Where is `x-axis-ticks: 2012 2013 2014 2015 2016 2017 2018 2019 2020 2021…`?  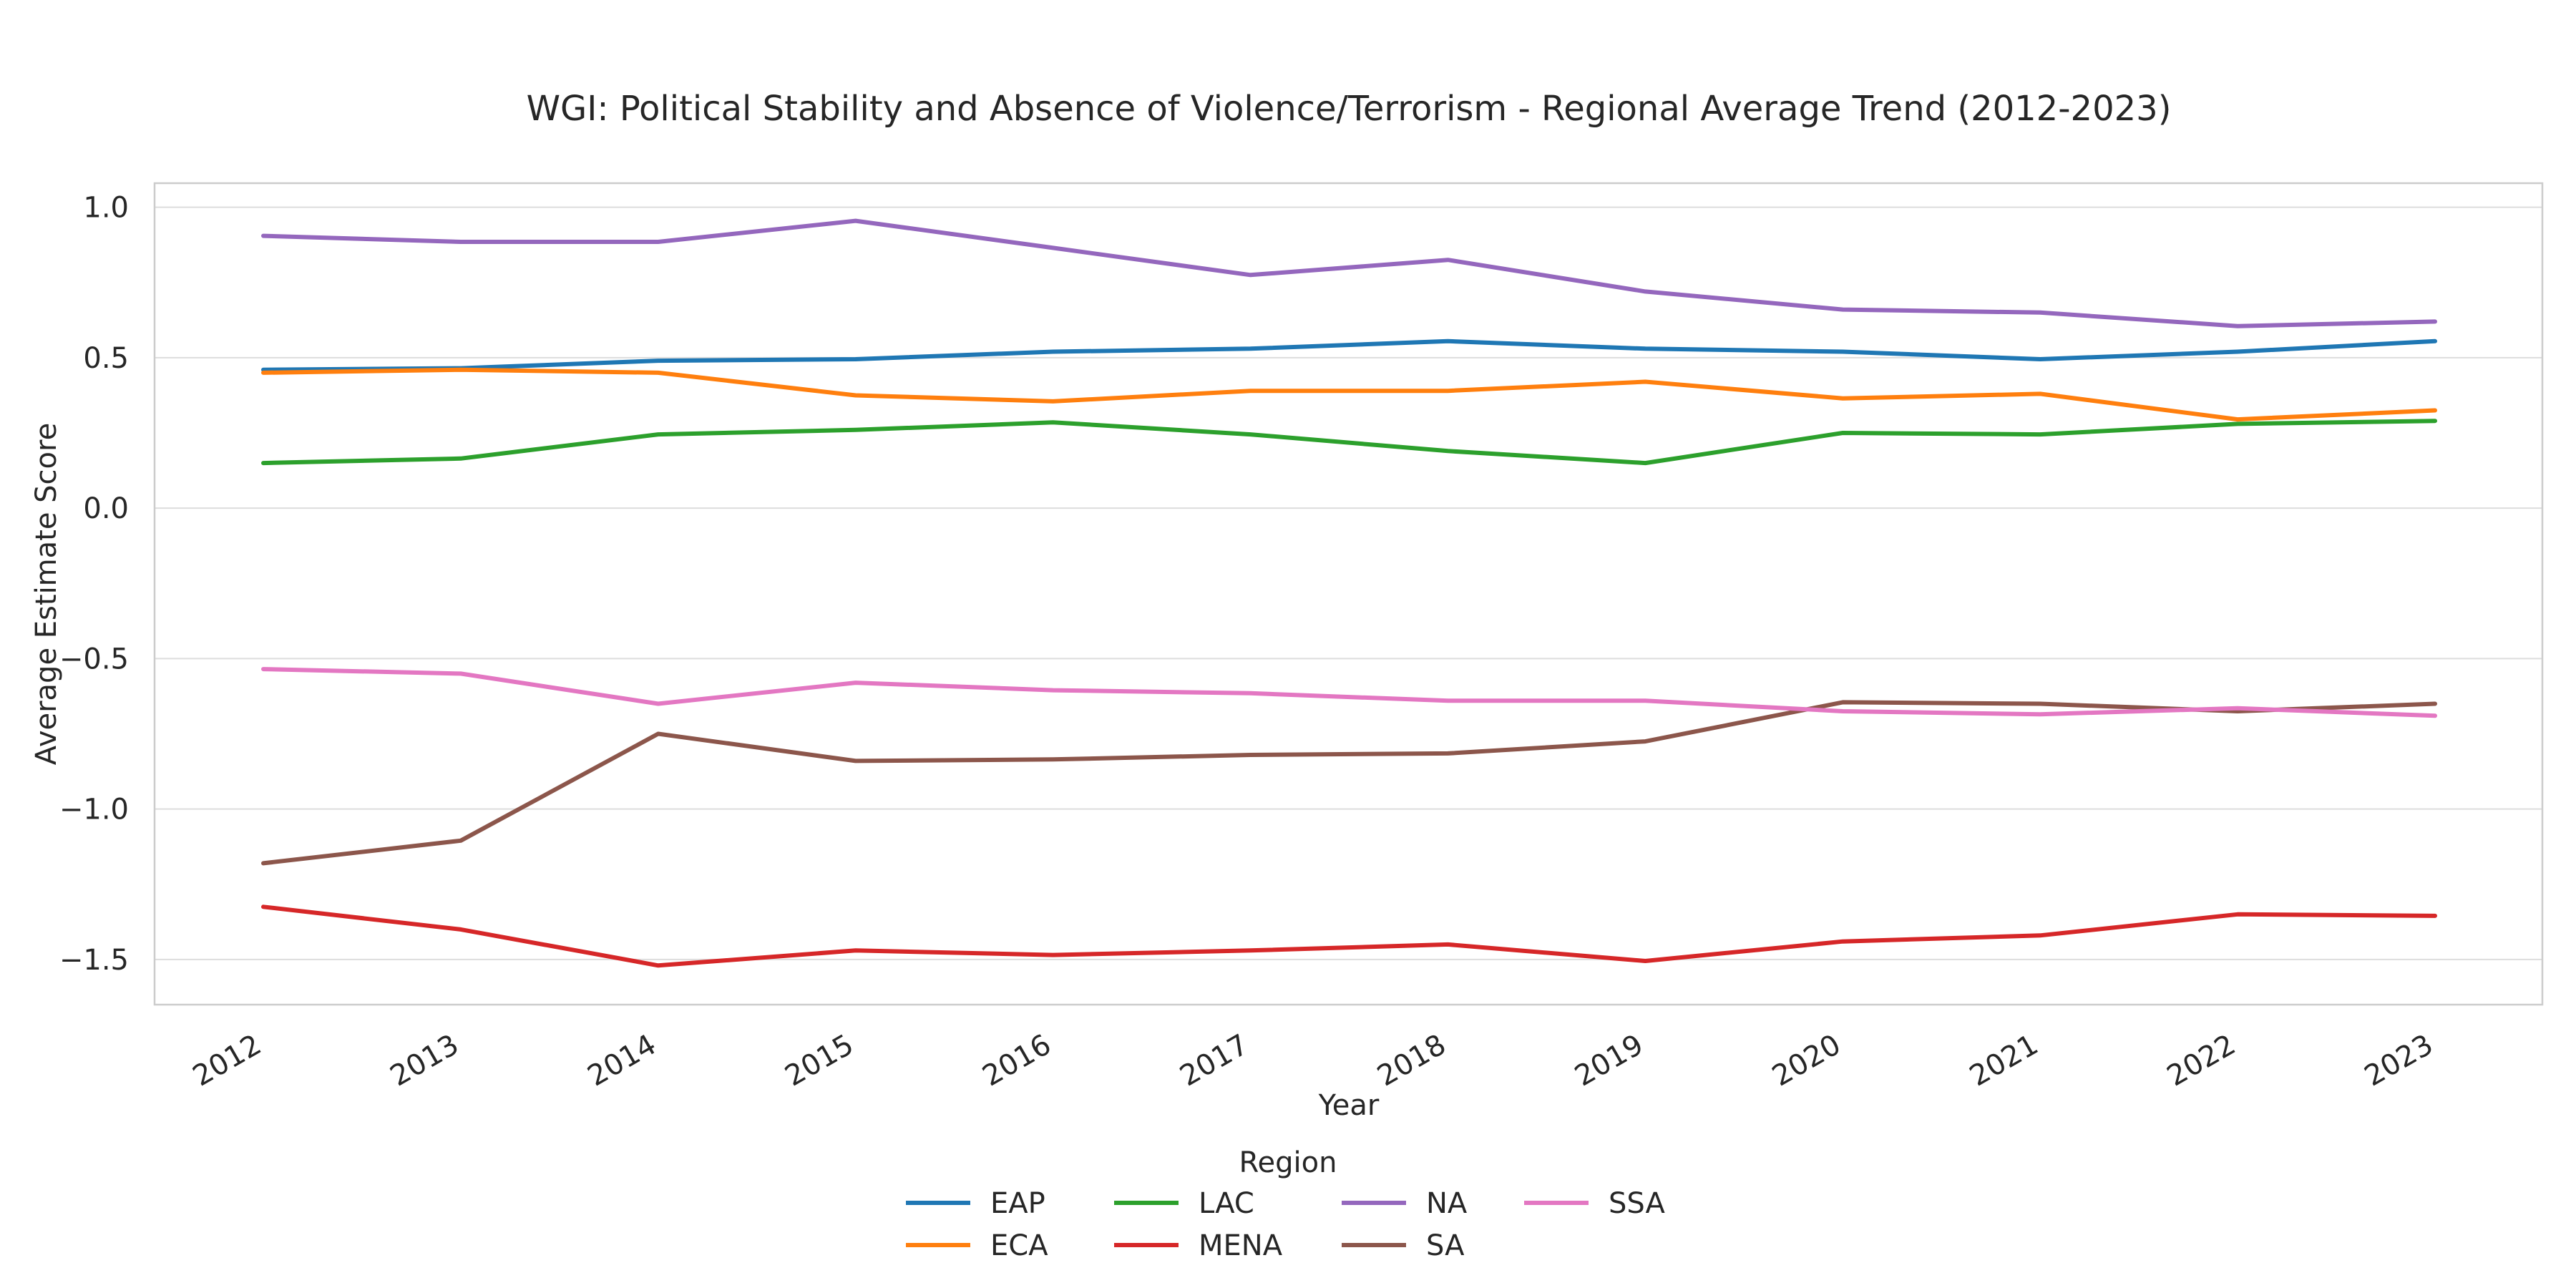 x-axis-ticks: 2012 2013 2014 2015 2016 2017 2018 2019 2020 2021… is located at coordinates (1313, 1060).